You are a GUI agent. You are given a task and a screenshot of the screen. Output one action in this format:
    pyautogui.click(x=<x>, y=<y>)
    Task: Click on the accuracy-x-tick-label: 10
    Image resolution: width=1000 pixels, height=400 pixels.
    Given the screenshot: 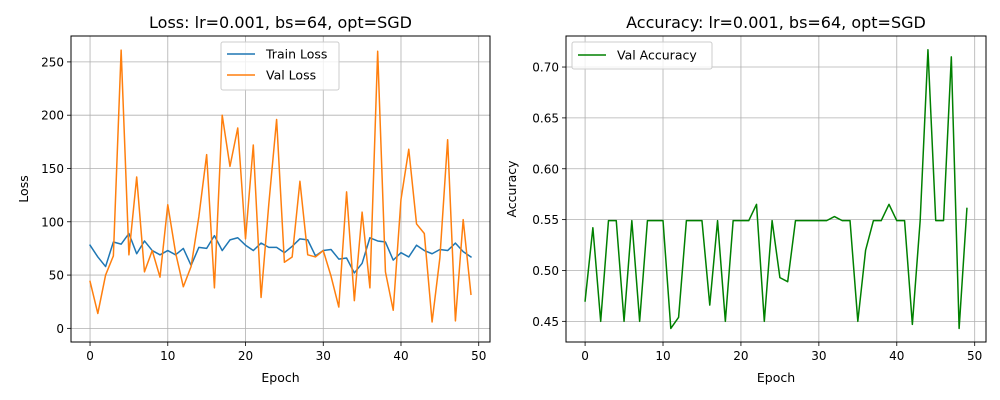 What is the action you would take?
    pyautogui.click(x=662, y=356)
    